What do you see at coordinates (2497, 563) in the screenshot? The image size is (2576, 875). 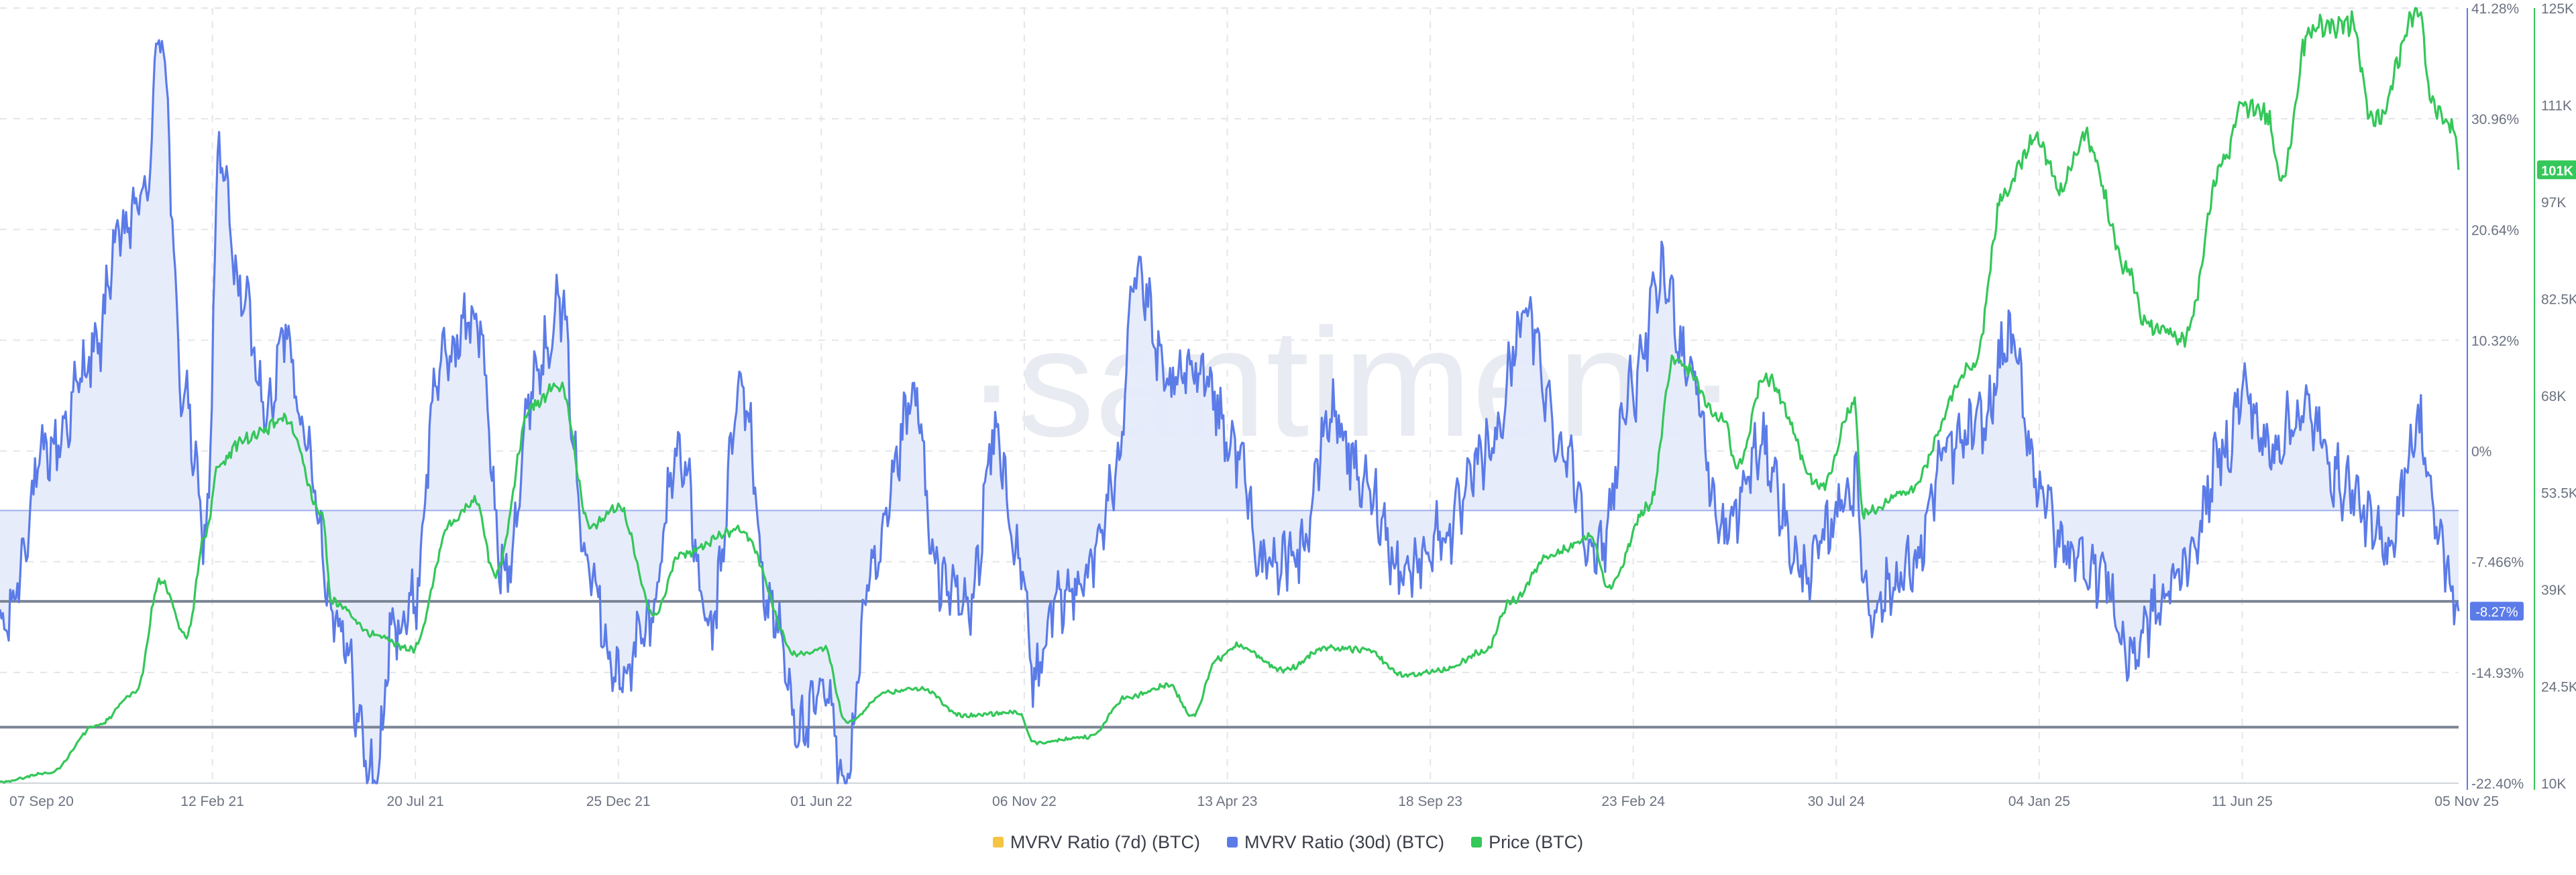 I see `y-left-tick-label: -7.466%` at bounding box center [2497, 563].